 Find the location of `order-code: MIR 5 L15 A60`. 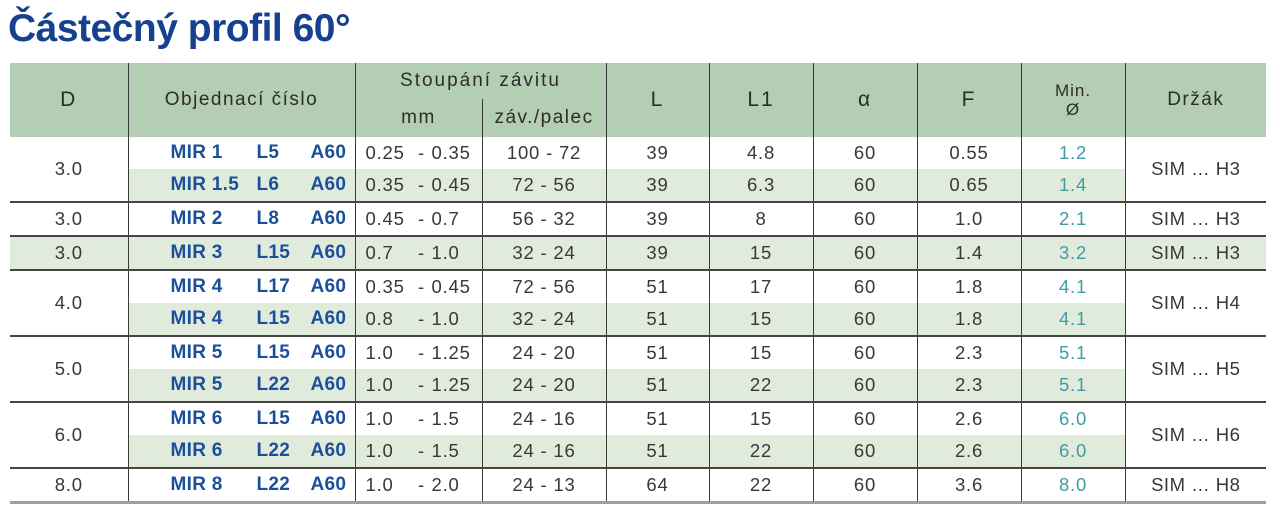

order-code: MIR 5 L15 A60 is located at coordinates (242, 353).